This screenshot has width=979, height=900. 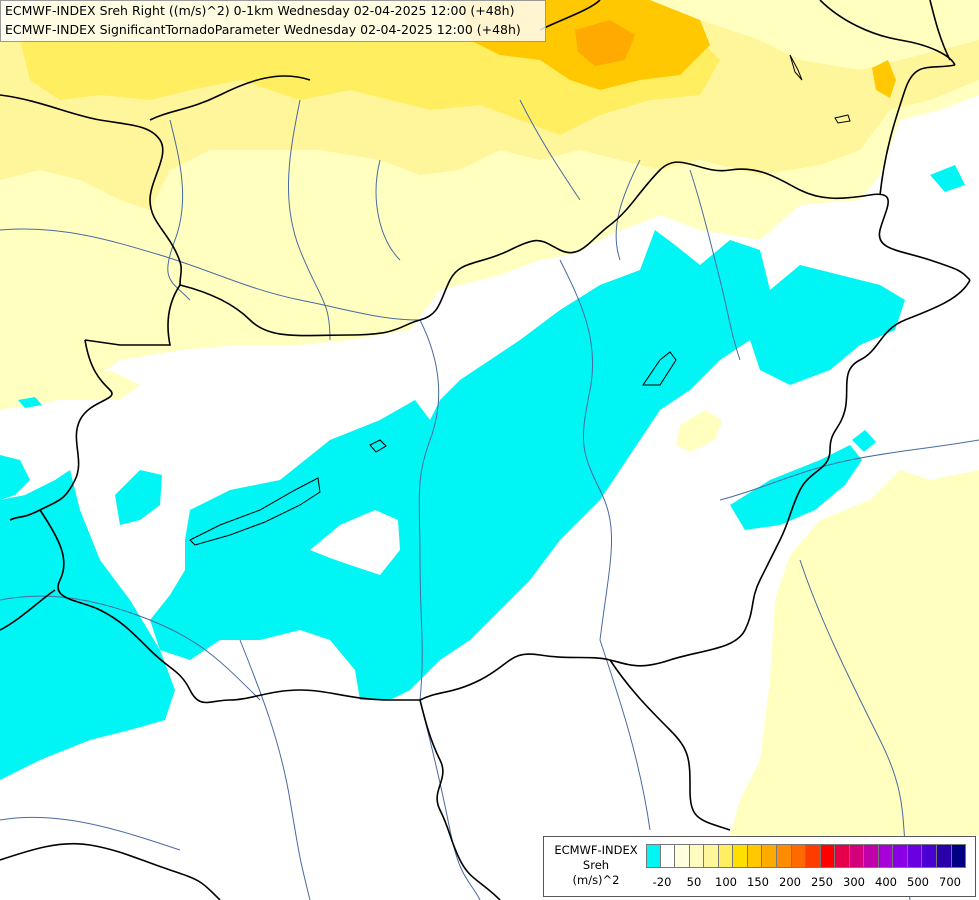 What do you see at coordinates (864, 441) in the screenshot?
I see `cyan-spot-east` at bounding box center [864, 441].